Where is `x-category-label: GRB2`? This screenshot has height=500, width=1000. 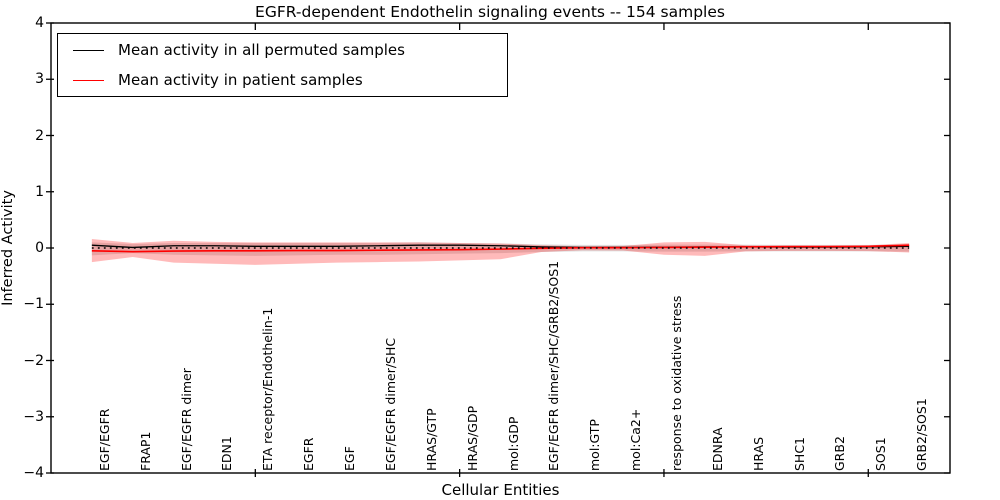 x-category-label: GRB2 is located at coordinates (840, 453).